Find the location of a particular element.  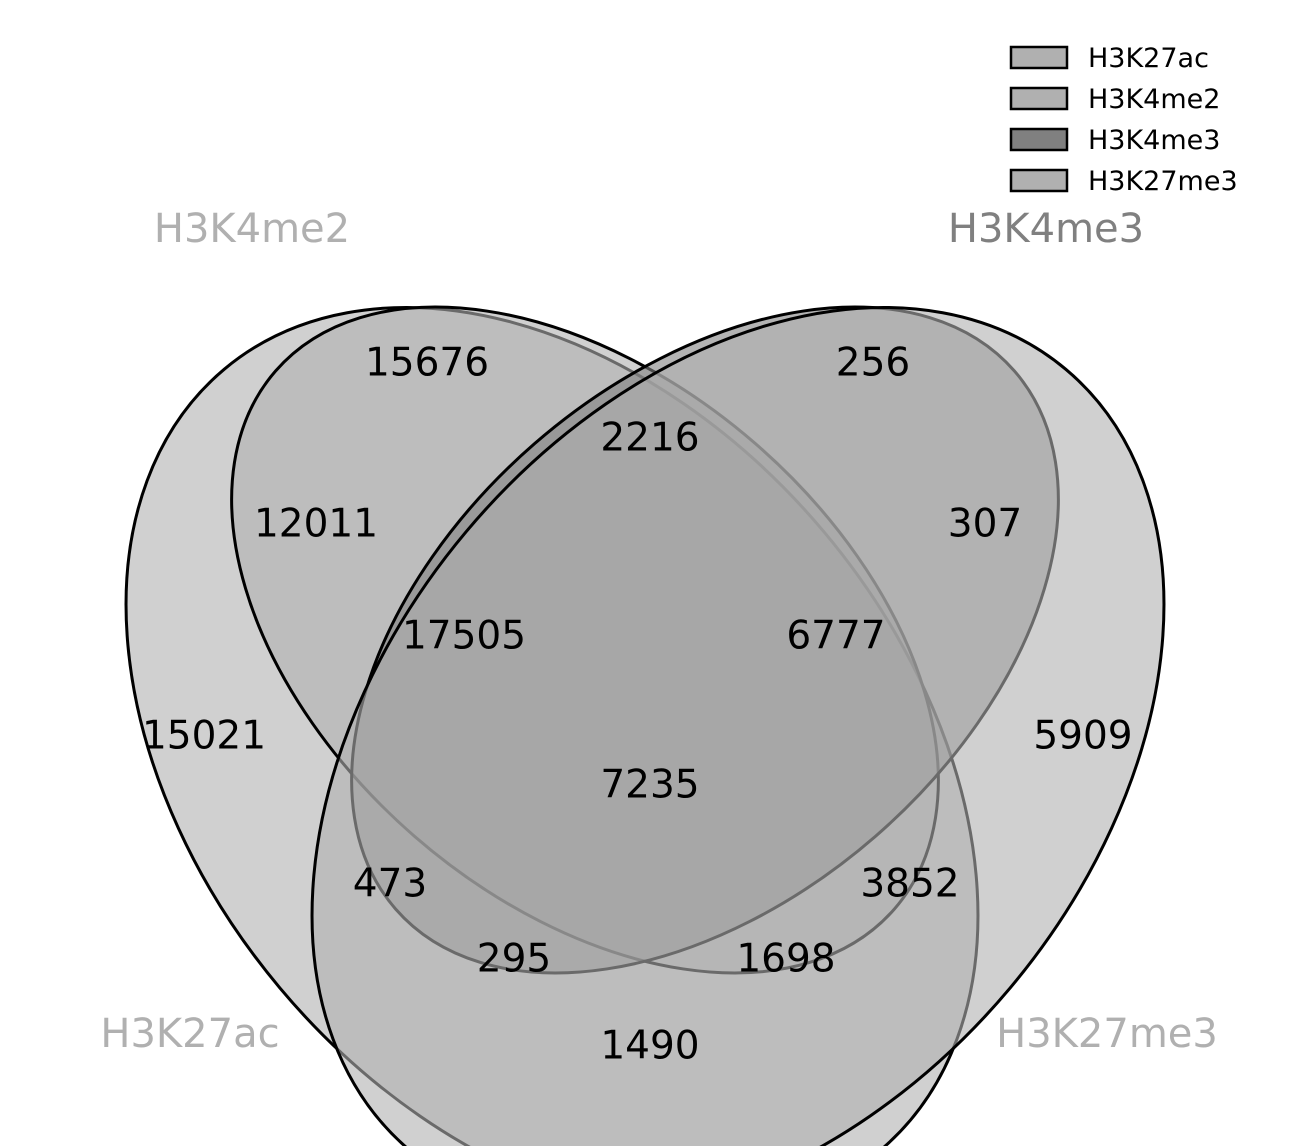

count-h3k4me2-h3k27me3: 3852 is located at coordinates (909, 884).